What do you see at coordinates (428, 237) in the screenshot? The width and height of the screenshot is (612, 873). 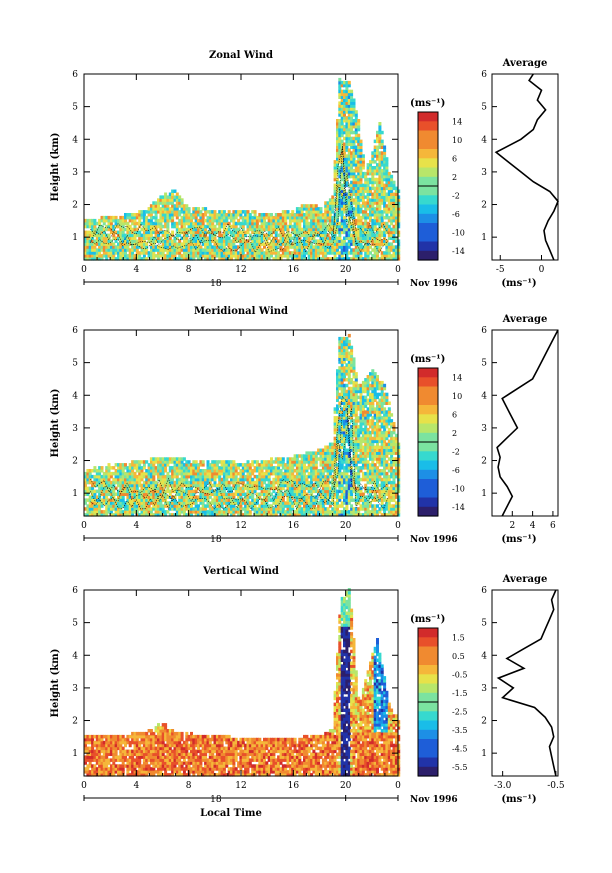 I see `colorbar-band` at bounding box center [428, 237].